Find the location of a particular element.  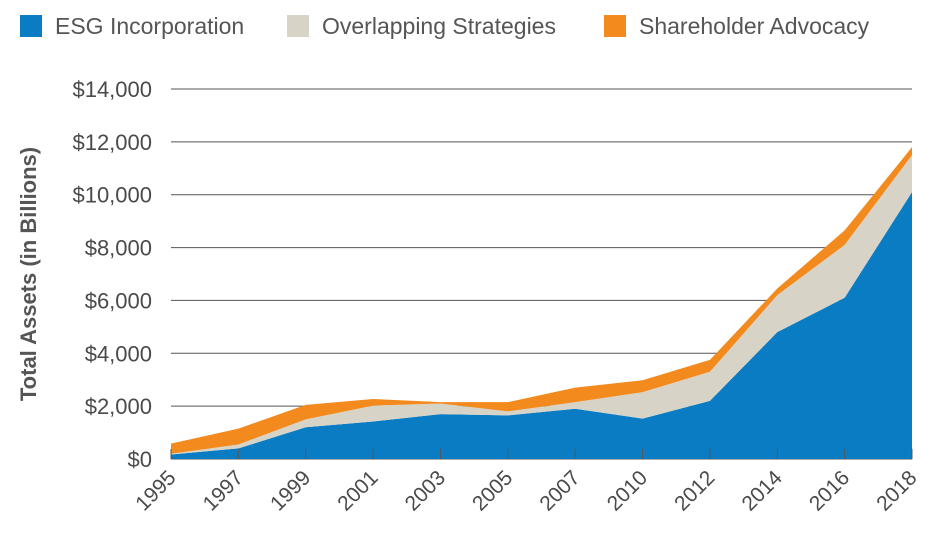

legend-label-advocacy: Shareholder Advocacy is located at coordinates (754, 26).